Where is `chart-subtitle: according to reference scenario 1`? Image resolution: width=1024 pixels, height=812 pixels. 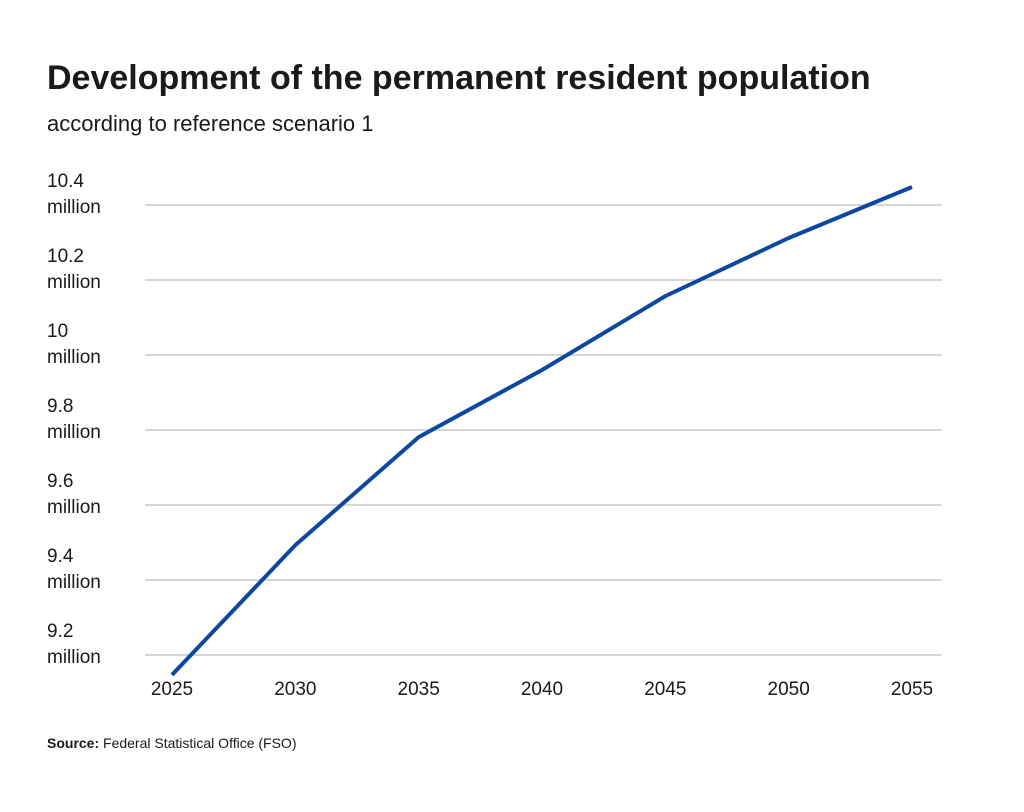
chart-subtitle: according to reference scenario 1 is located at coordinates (210, 123).